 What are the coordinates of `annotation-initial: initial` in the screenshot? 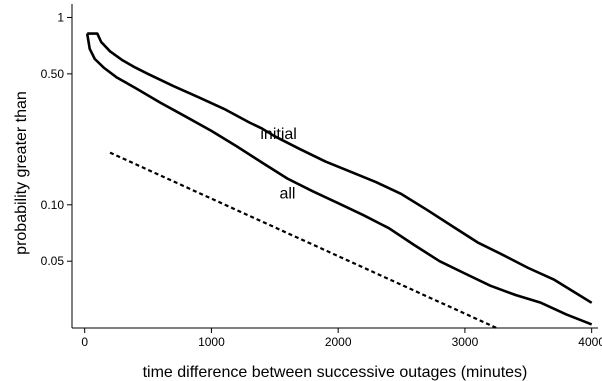 It's located at (278, 134).